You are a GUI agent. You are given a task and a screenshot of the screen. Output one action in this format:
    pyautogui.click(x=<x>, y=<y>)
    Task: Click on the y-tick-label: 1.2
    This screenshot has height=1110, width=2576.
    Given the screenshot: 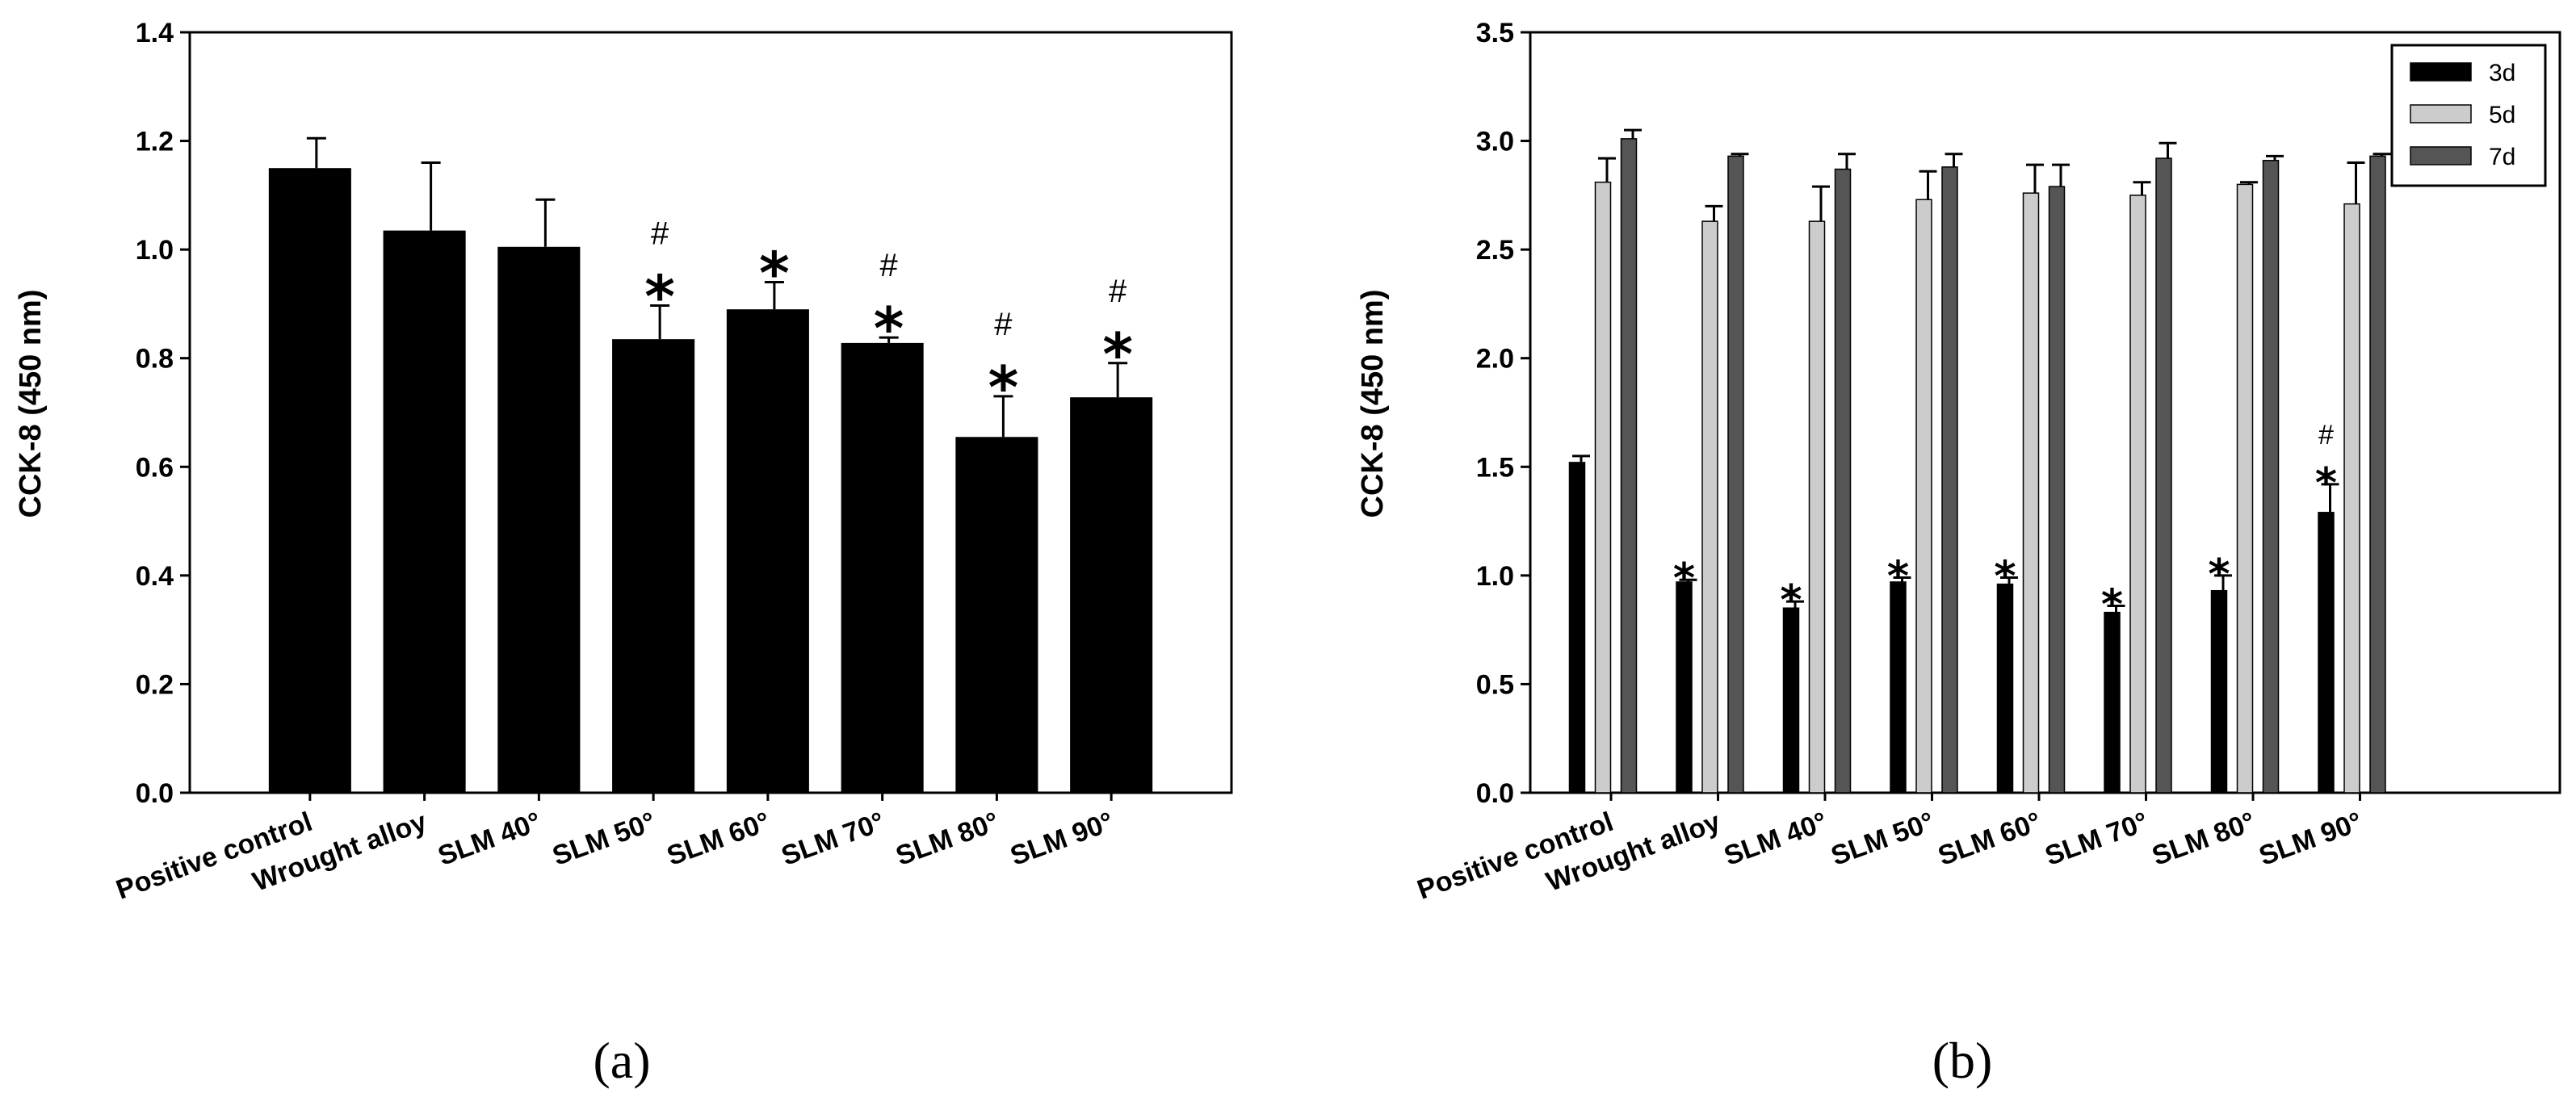 What is the action you would take?
    pyautogui.click(x=155, y=142)
    